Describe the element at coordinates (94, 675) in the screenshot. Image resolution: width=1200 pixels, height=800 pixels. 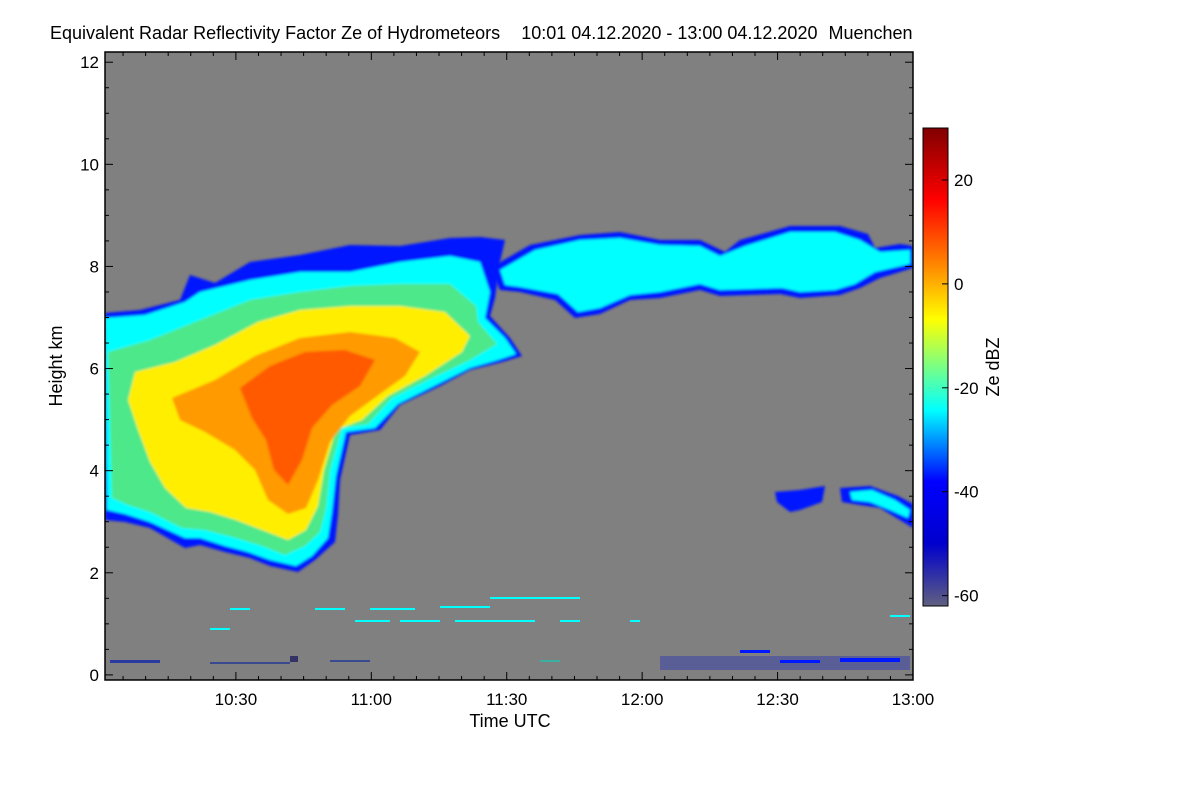
I see `y-tick-label: 0` at that location.